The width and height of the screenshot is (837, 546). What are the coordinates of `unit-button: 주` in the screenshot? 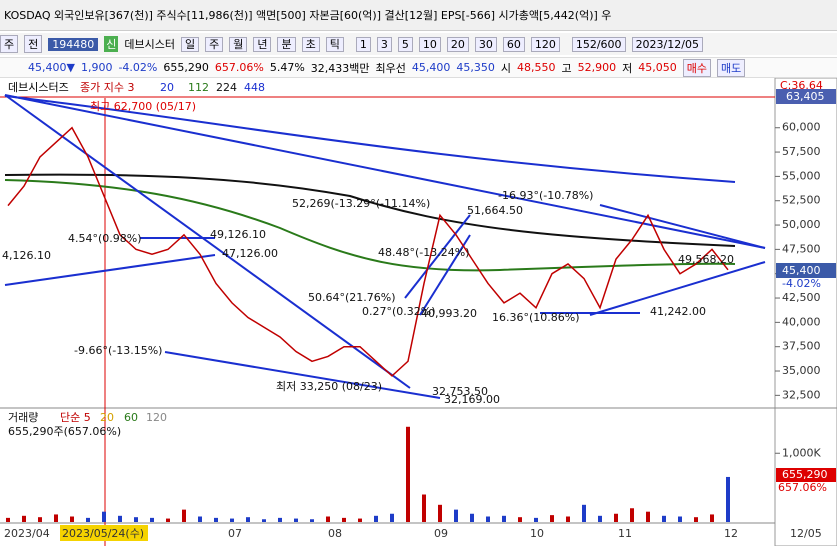 It's located at (214, 44).